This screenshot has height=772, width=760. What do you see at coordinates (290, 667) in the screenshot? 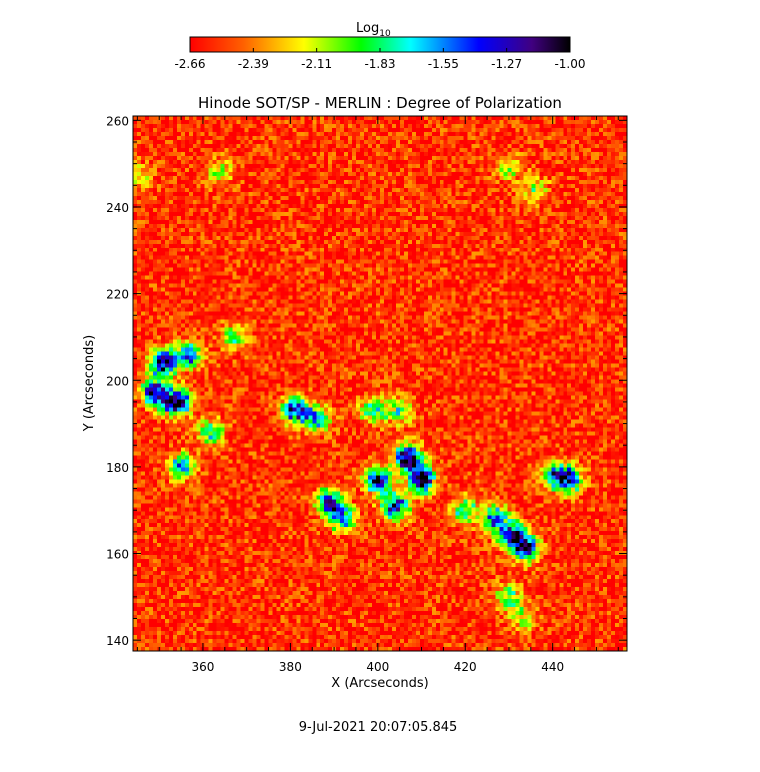
I see `x-tick-label: 380` at bounding box center [290, 667].